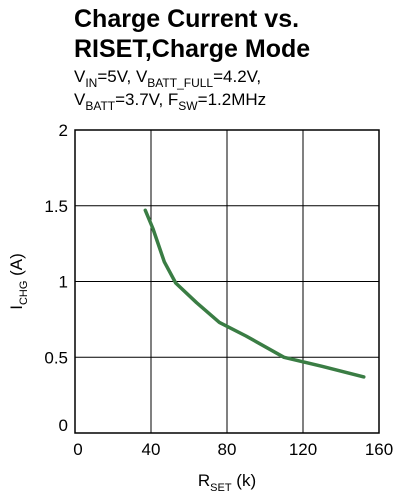 The height and width of the screenshot is (499, 393). Describe the element at coordinates (151, 449) in the screenshot. I see `x-tick-label: 40` at that location.